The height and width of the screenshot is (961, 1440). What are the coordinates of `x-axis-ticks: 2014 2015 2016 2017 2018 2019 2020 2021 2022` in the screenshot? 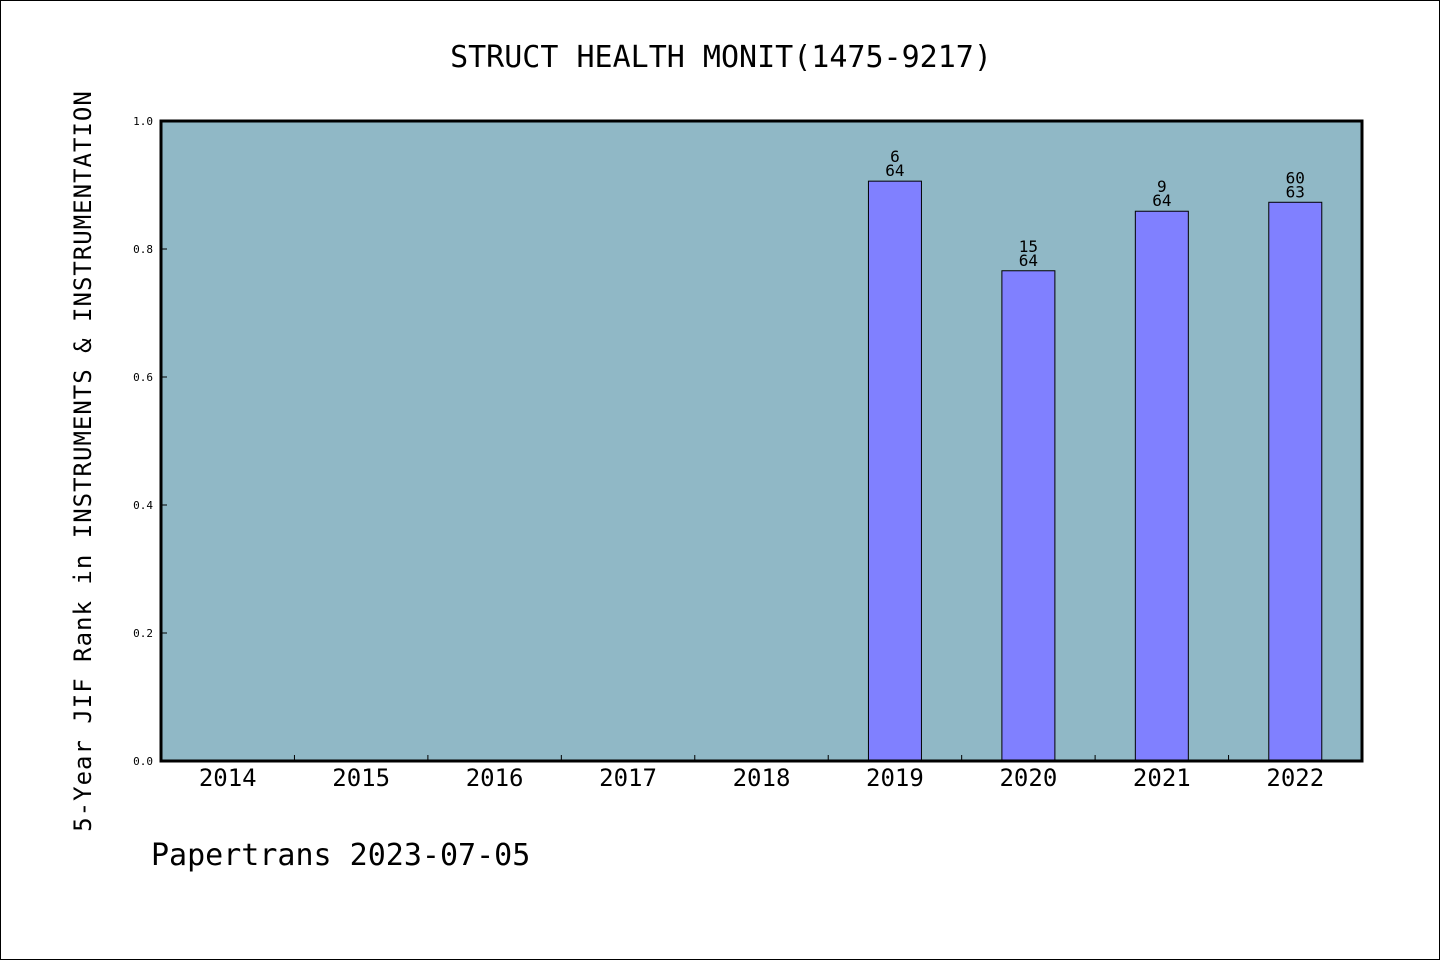 It's located at (761, 773).